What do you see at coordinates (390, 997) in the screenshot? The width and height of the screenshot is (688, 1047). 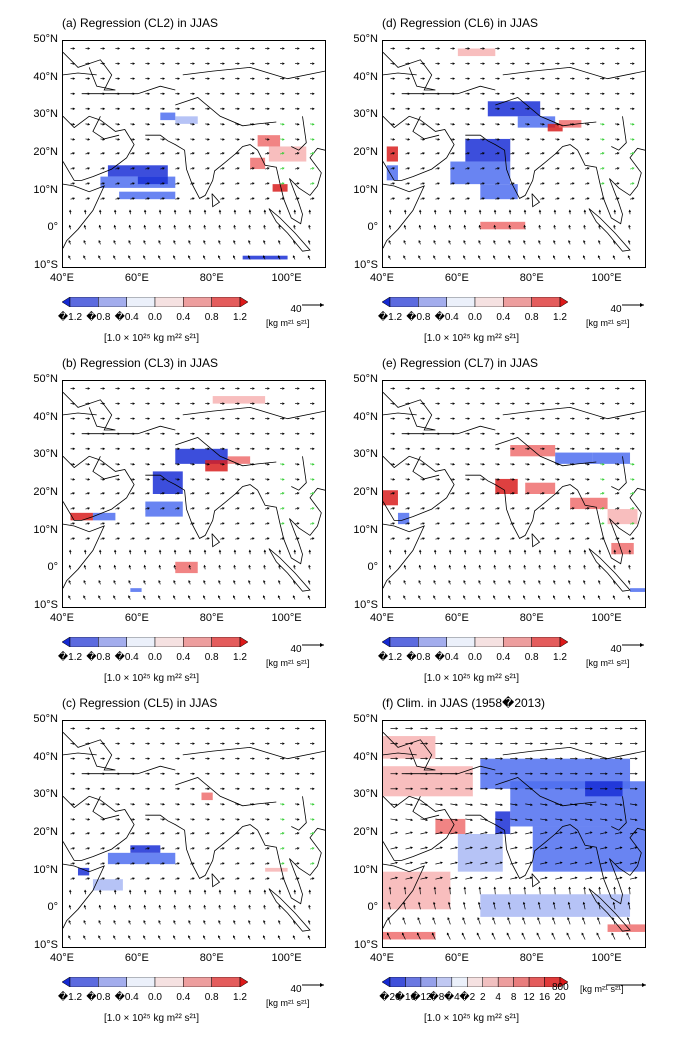 I see `colorbar-tick-label: �20` at bounding box center [390, 997].